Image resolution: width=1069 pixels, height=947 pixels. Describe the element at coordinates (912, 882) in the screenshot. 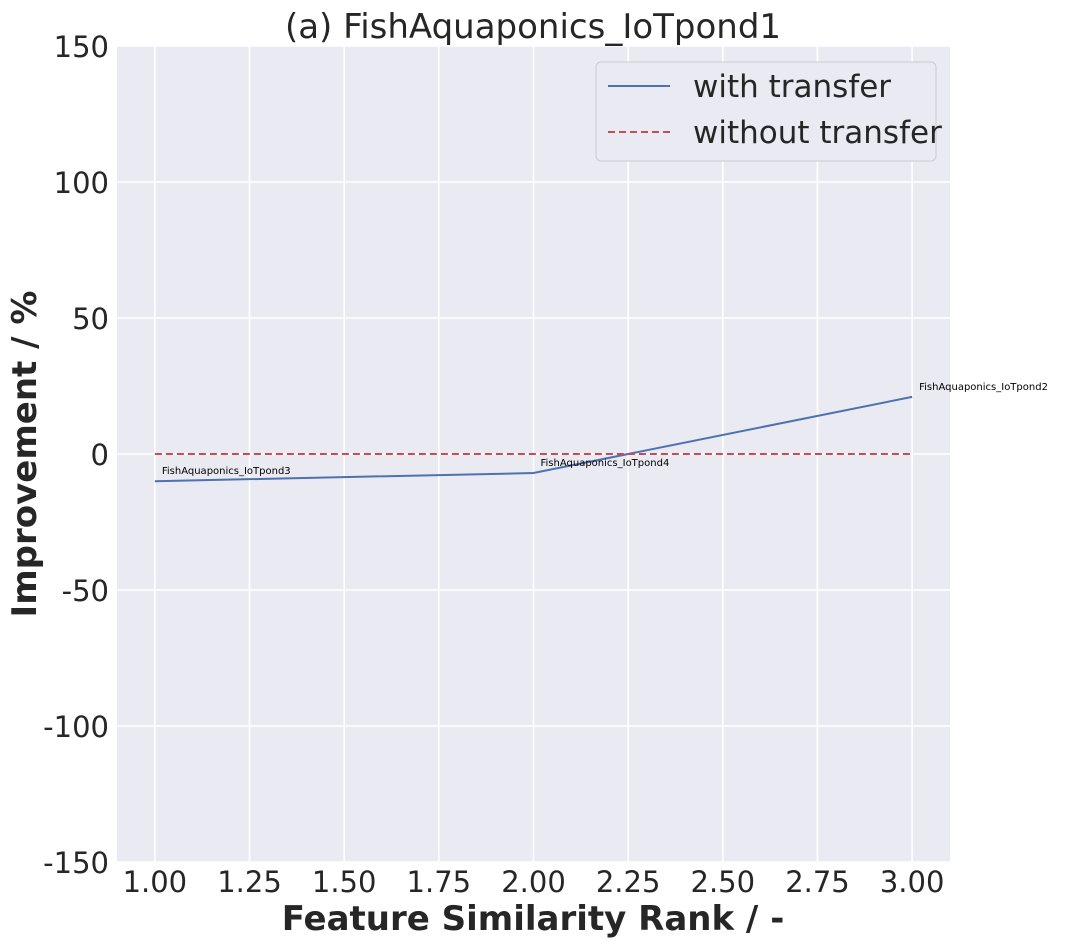

I see `x-tick-label: 3.00` at that location.